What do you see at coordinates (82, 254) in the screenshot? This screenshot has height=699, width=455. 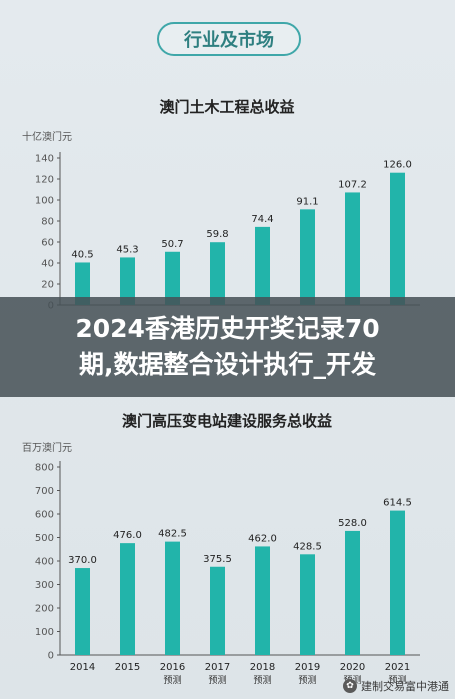 I see `bar-value-label: 40.5` at bounding box center [82, 254].